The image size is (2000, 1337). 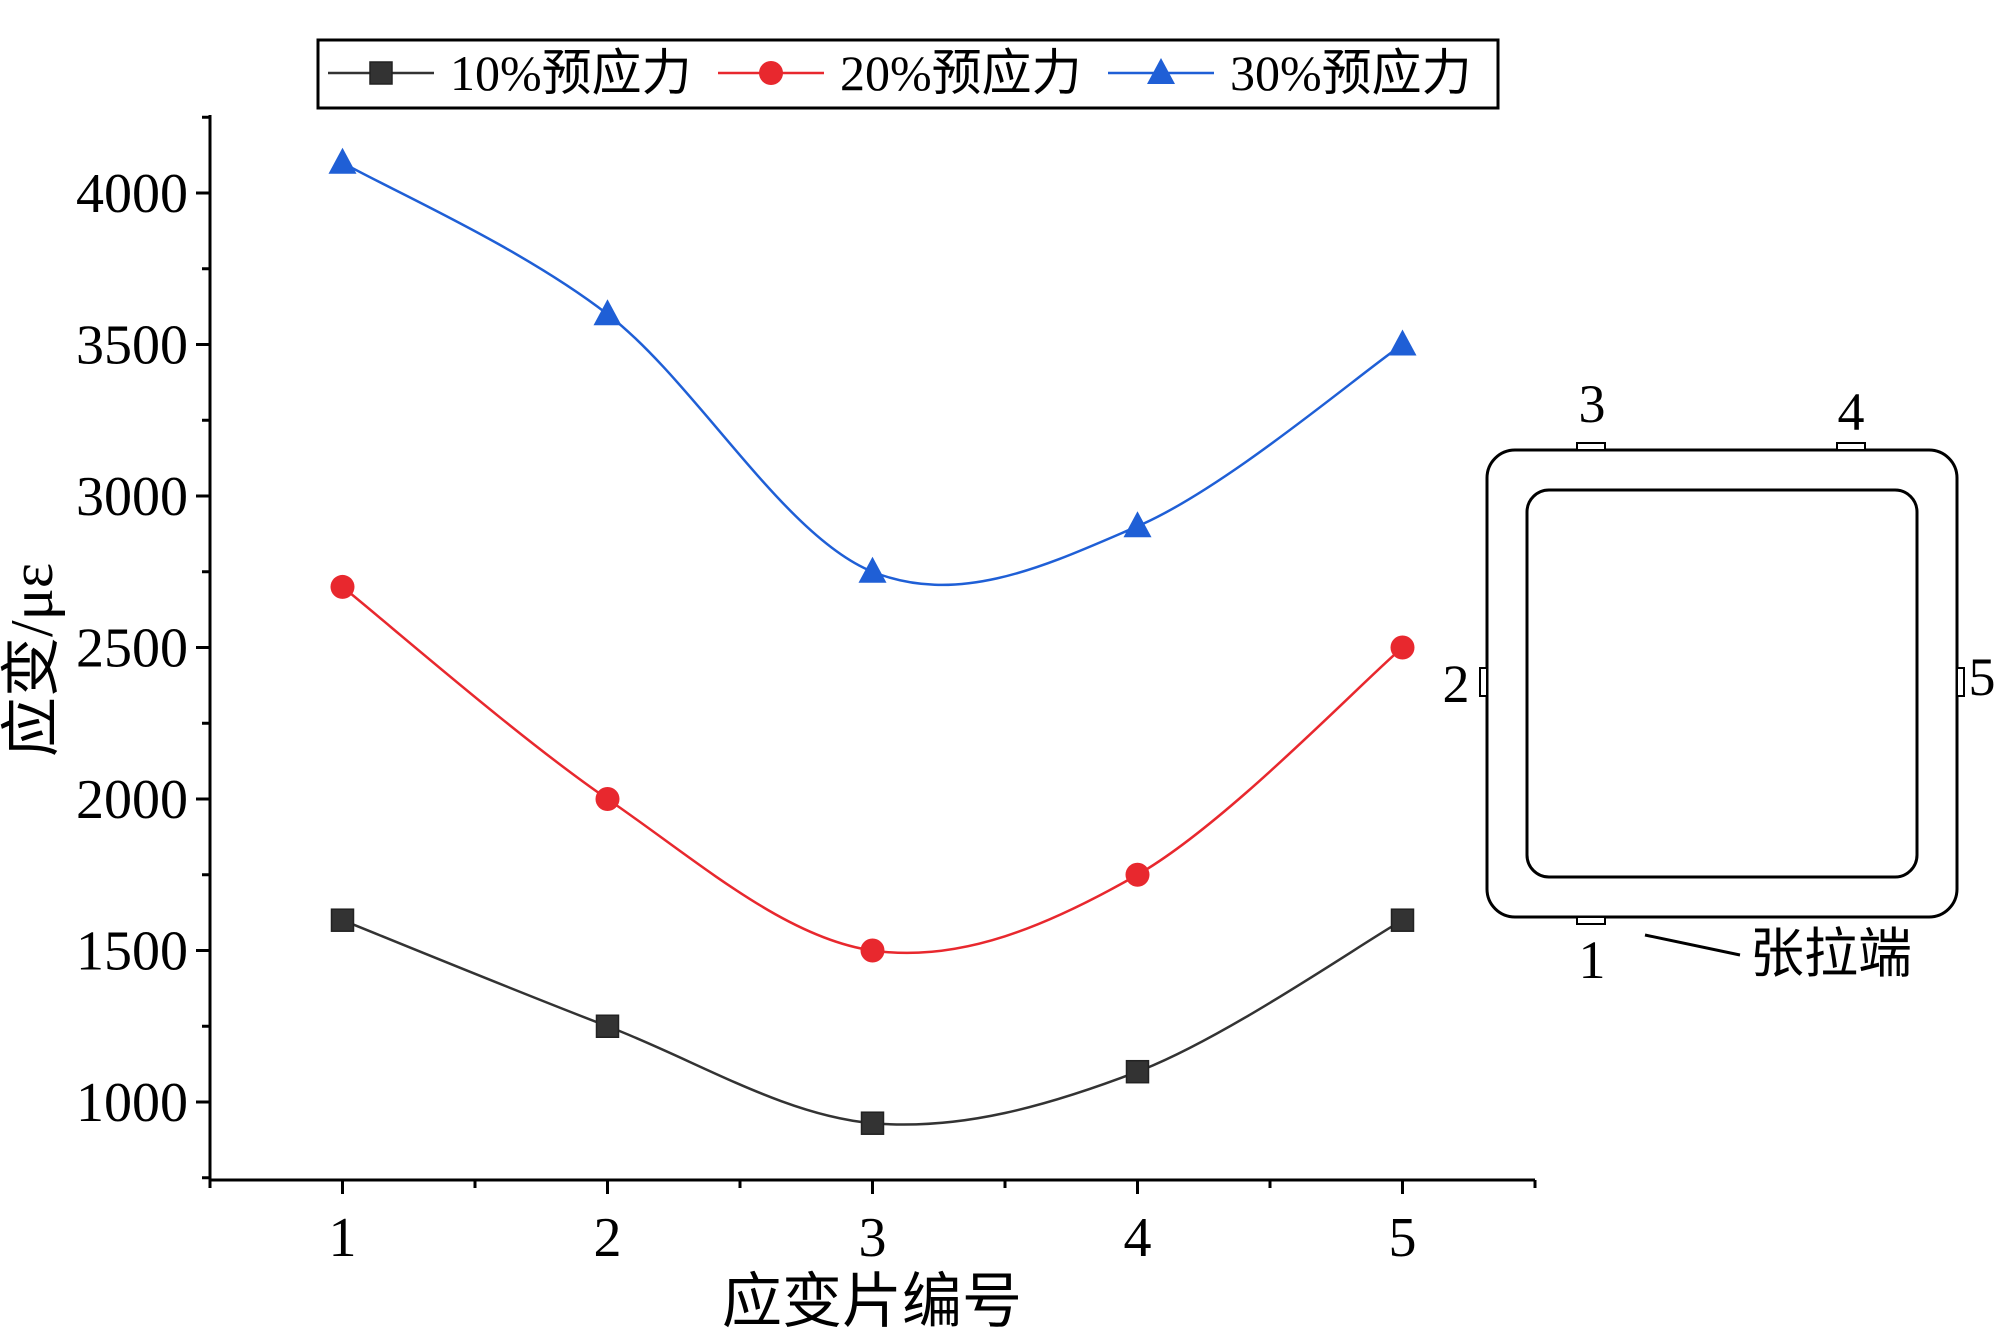 I want to click on x-axis-title: 应变片编号, so click(x=872, y=1302).